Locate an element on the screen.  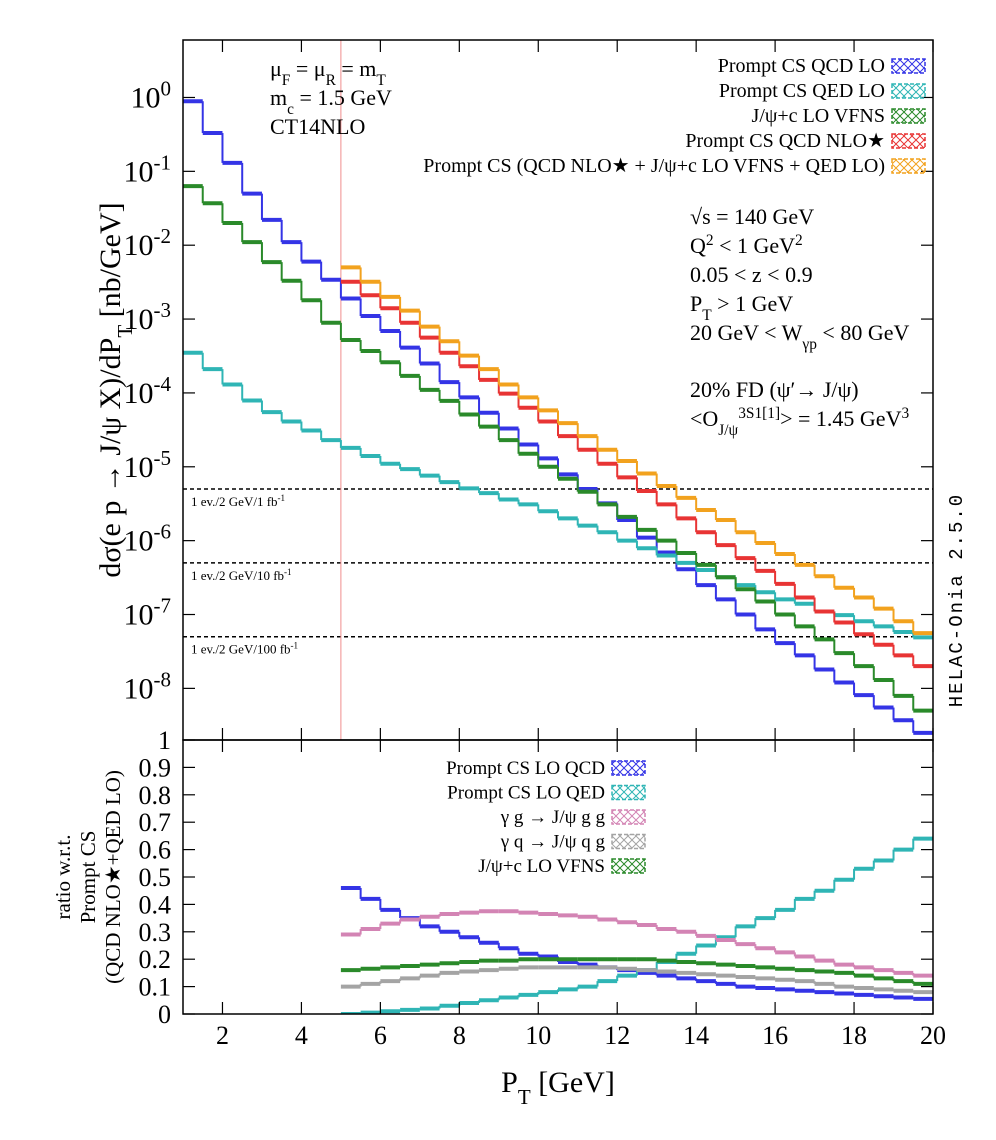
text-segment: √s = 140 GeV is located at coordinates (752, 216).